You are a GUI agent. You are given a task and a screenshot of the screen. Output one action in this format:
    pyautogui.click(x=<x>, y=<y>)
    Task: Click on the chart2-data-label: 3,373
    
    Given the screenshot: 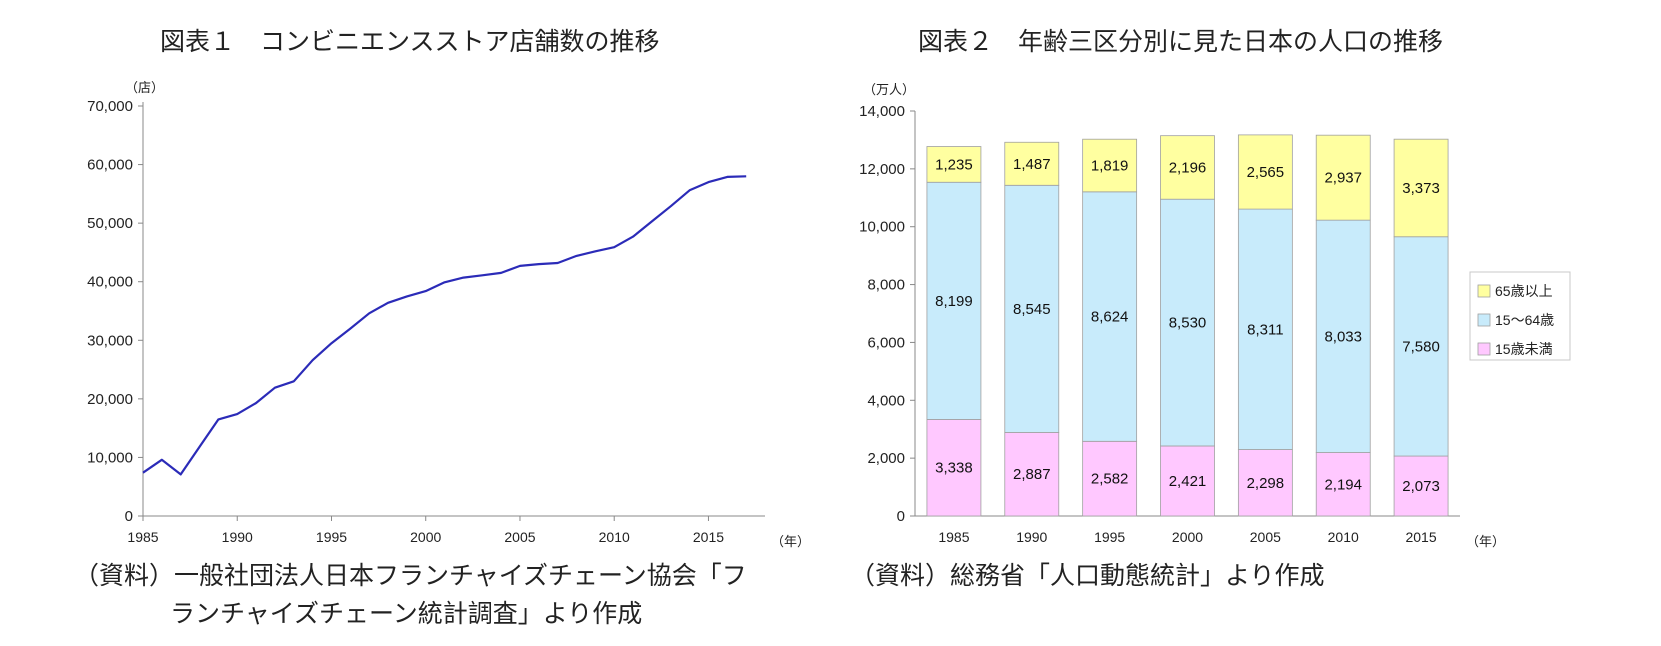 What is the action you would take?
    pyautogui.click(x=1421, y=188)
    